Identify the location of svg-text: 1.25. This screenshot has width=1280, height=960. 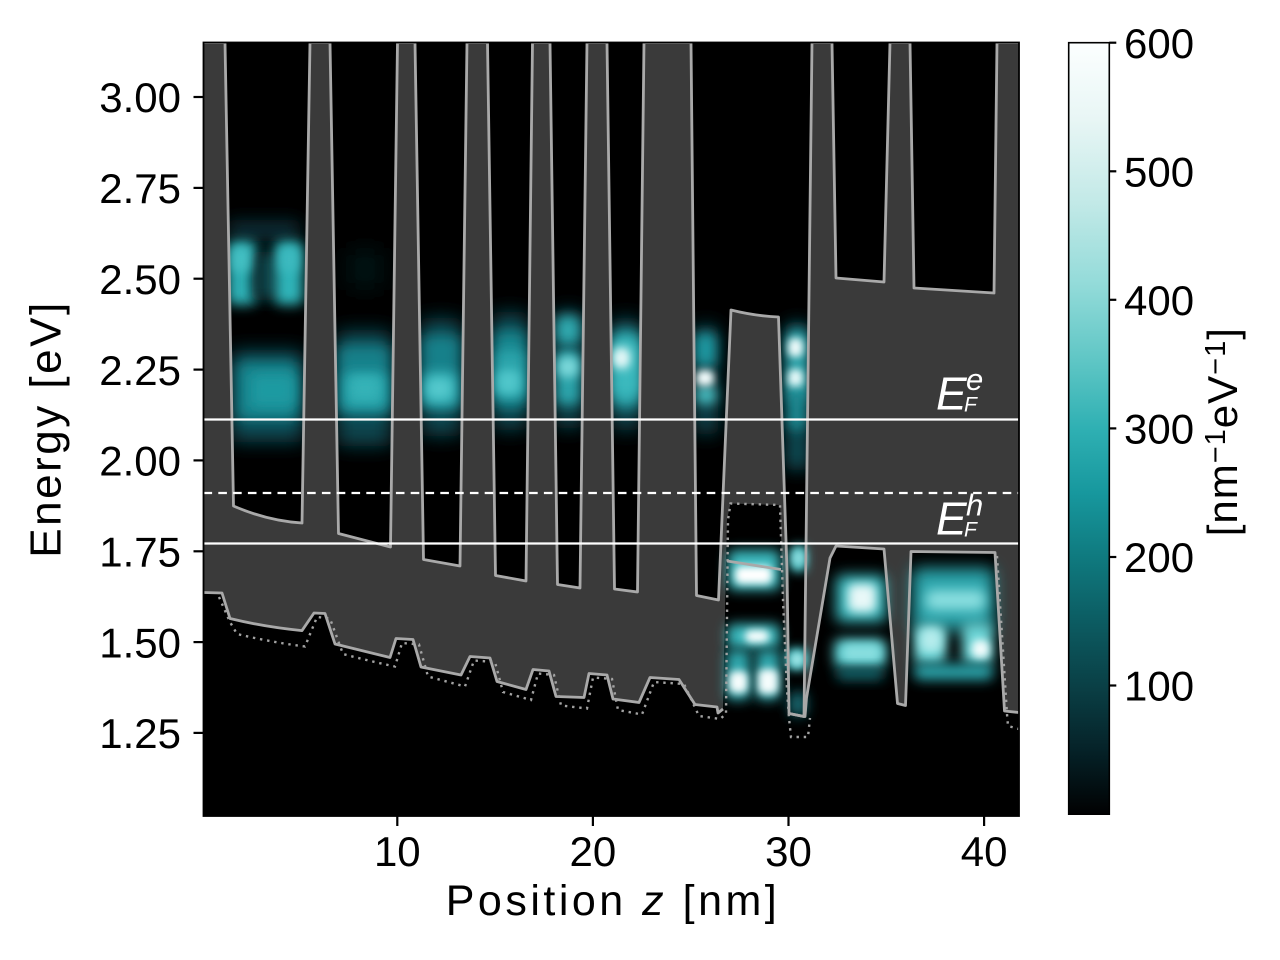
(140, 733).